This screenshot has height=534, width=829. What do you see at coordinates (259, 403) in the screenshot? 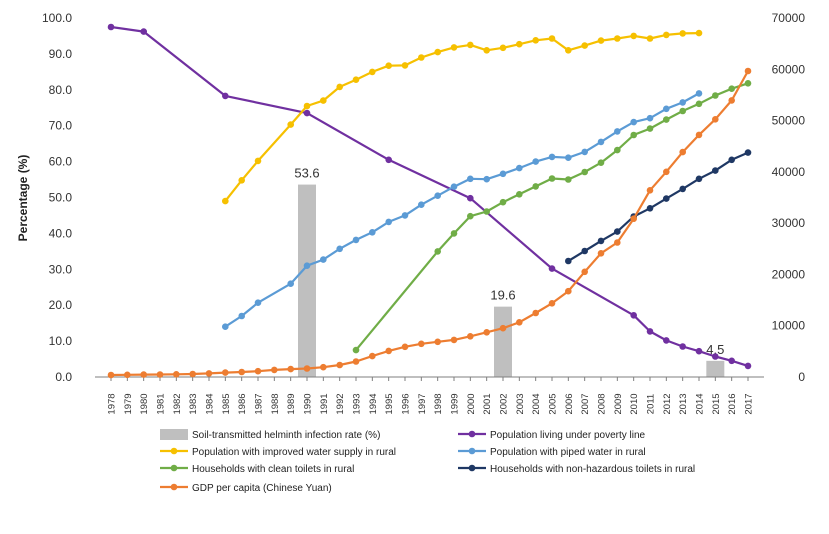
I see `x-tick-label: 1987` at bounding box center [259, 403].